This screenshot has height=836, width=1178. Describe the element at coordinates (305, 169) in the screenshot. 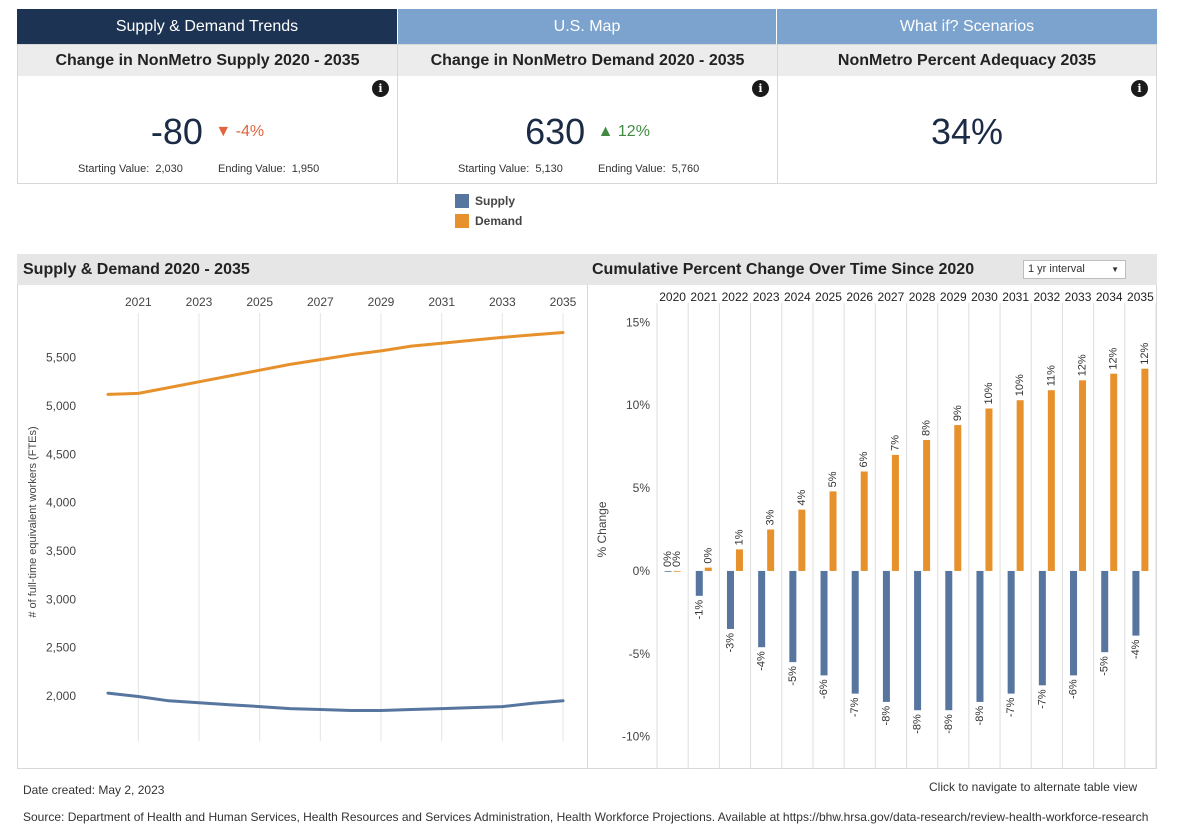

I see `ending-value: 1,950` at that location.